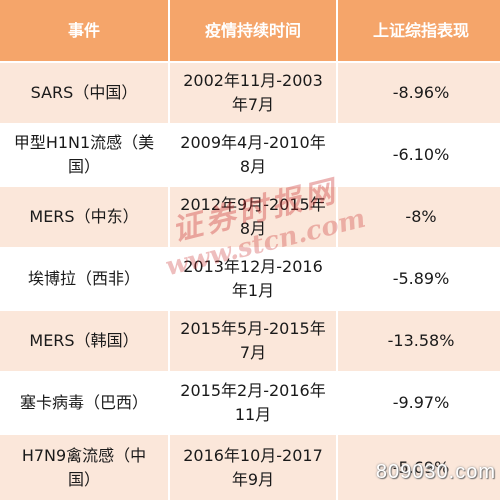 This screenshot has width=500, height=500. Describe the element at coordinates (253, 467) in the screenshot. I see `row-7-duration: 2016年10月-2017 年9月` at that location.